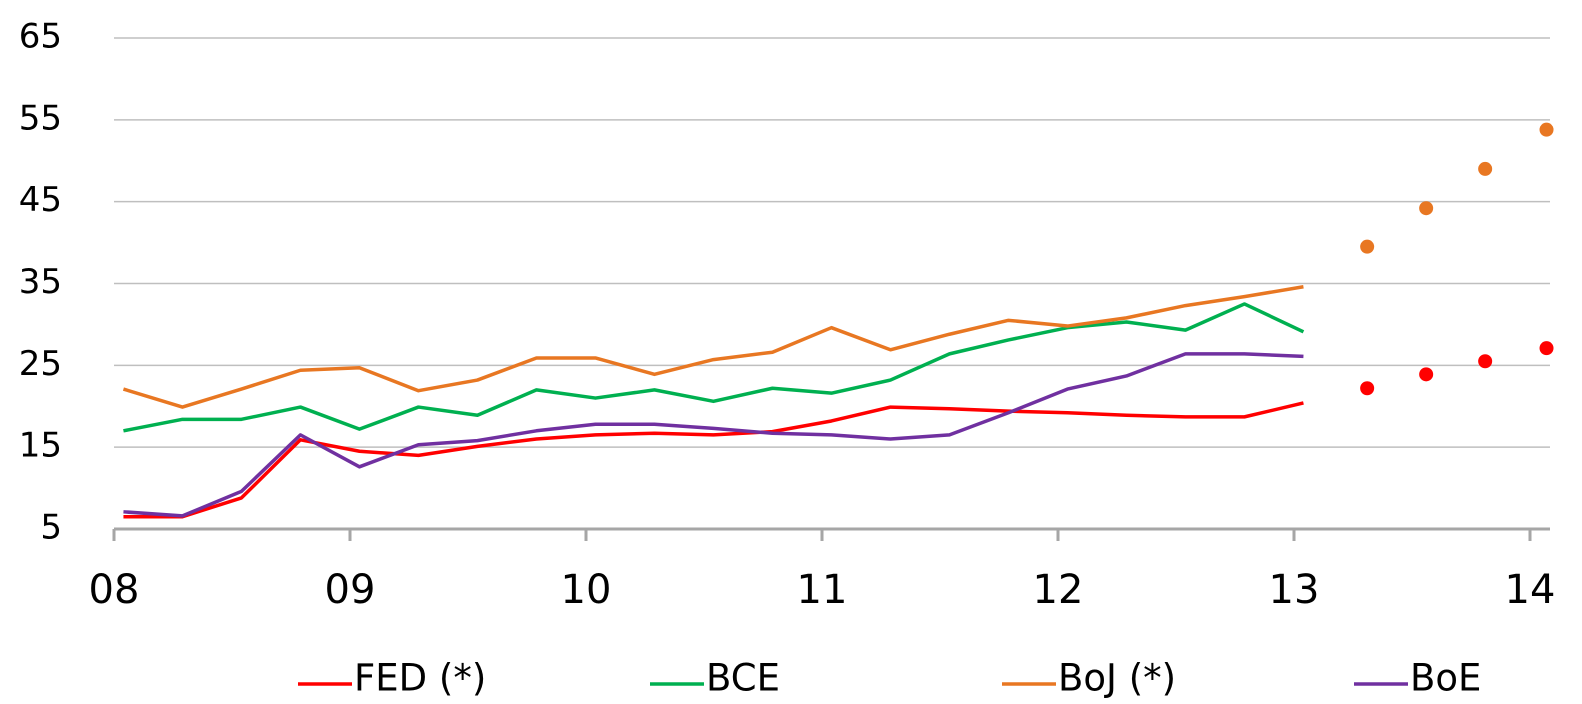 This screenshot has height=704, width=1582. What do you see at coordinates (40, 446) in the screenshot?
I see `y-tick-label: 15` at bounding box center [40, 446].